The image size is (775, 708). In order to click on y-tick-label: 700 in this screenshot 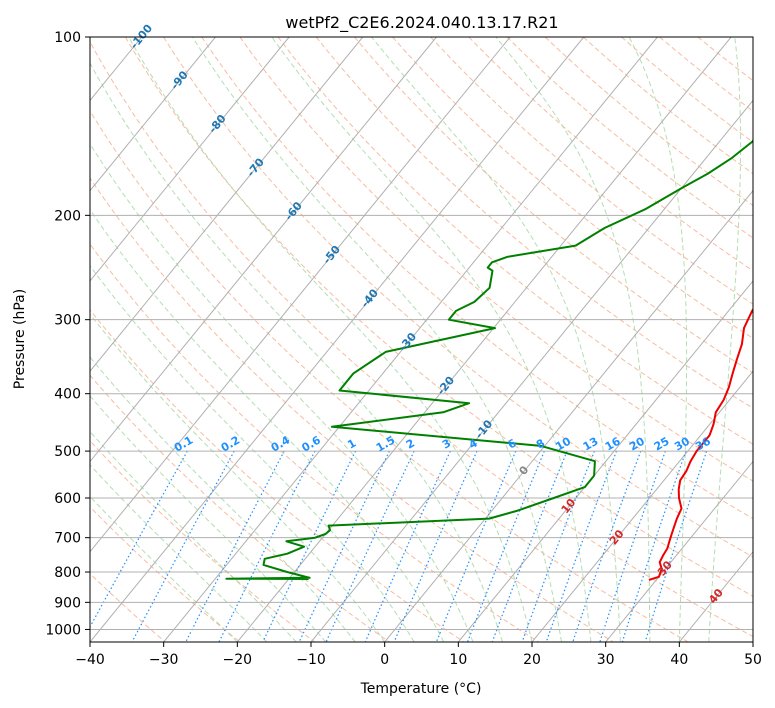, I will do `click(67, 539)`.